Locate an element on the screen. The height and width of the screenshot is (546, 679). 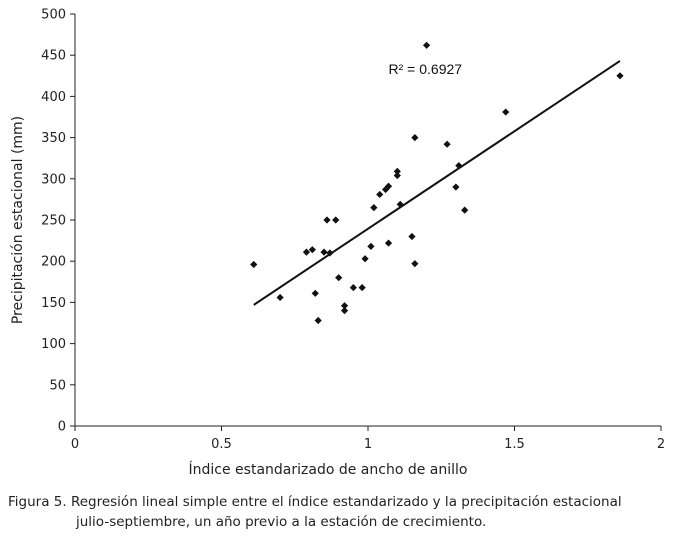
x-tick-label: 0.5 is located at coordinates (221, 444).